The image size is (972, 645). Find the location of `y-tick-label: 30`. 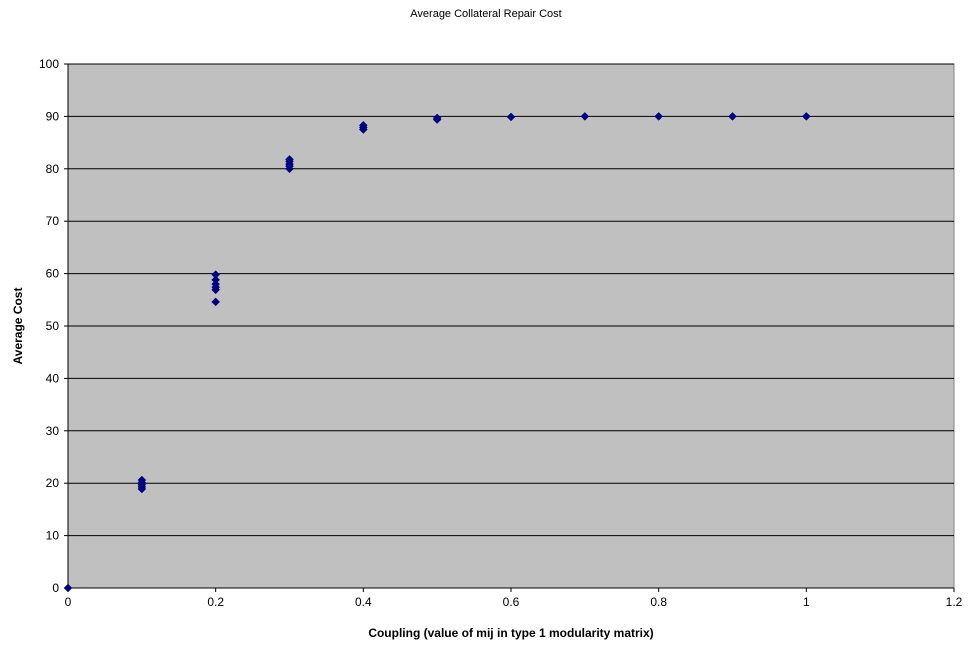

y-tick-label: 30 is located at coordinates (53, 431).